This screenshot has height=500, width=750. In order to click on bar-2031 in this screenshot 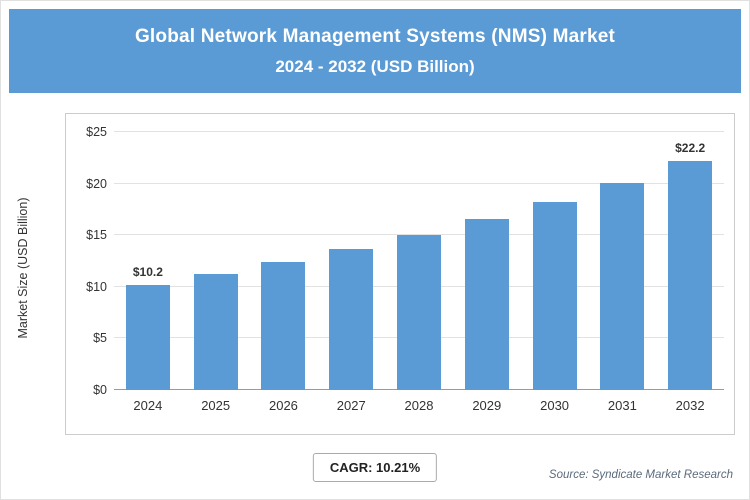, I will do `click(622, 286)`.